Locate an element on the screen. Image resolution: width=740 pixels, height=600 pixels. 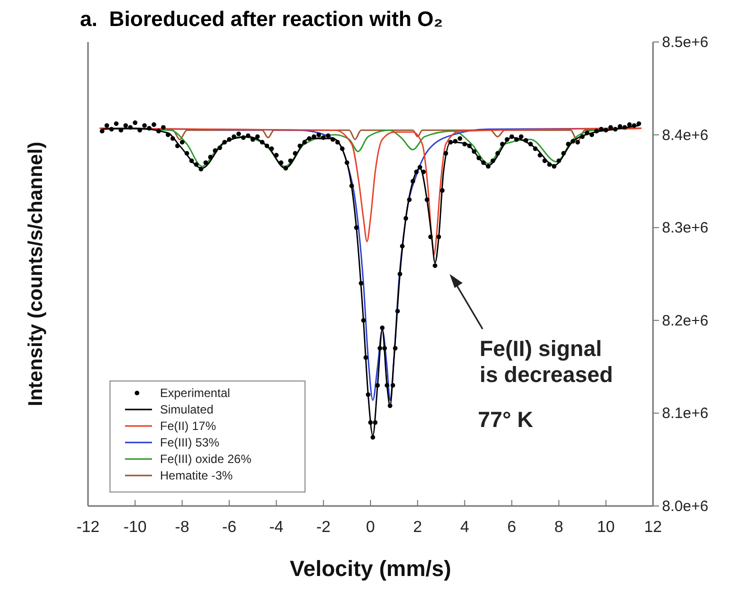
x-tick-label: -8 is located at coordinates (182, 527).